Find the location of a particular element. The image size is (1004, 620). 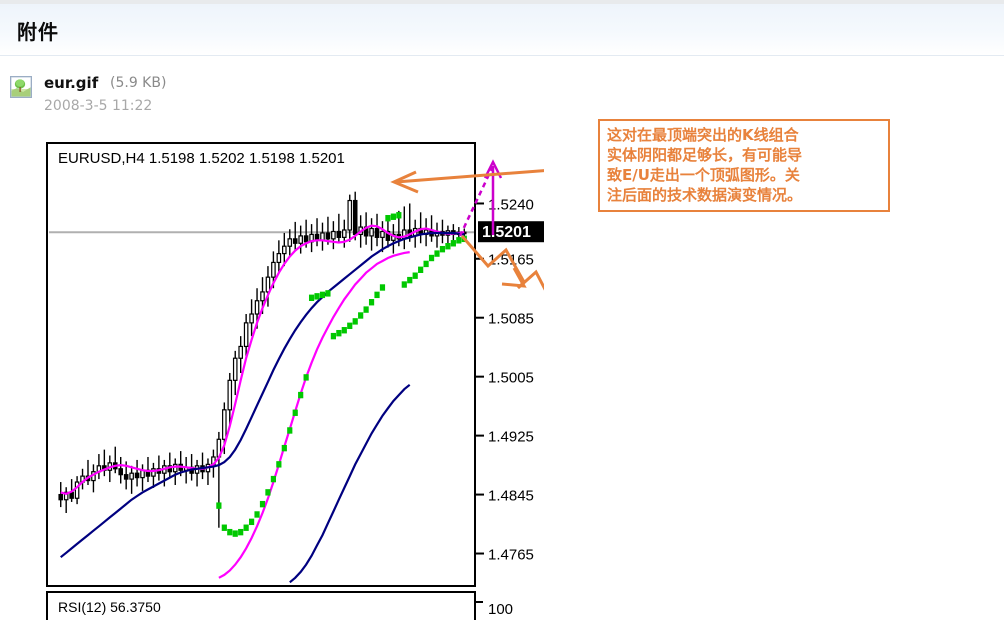

svg-text: 1.5201 is located at coordinates (506, 232).